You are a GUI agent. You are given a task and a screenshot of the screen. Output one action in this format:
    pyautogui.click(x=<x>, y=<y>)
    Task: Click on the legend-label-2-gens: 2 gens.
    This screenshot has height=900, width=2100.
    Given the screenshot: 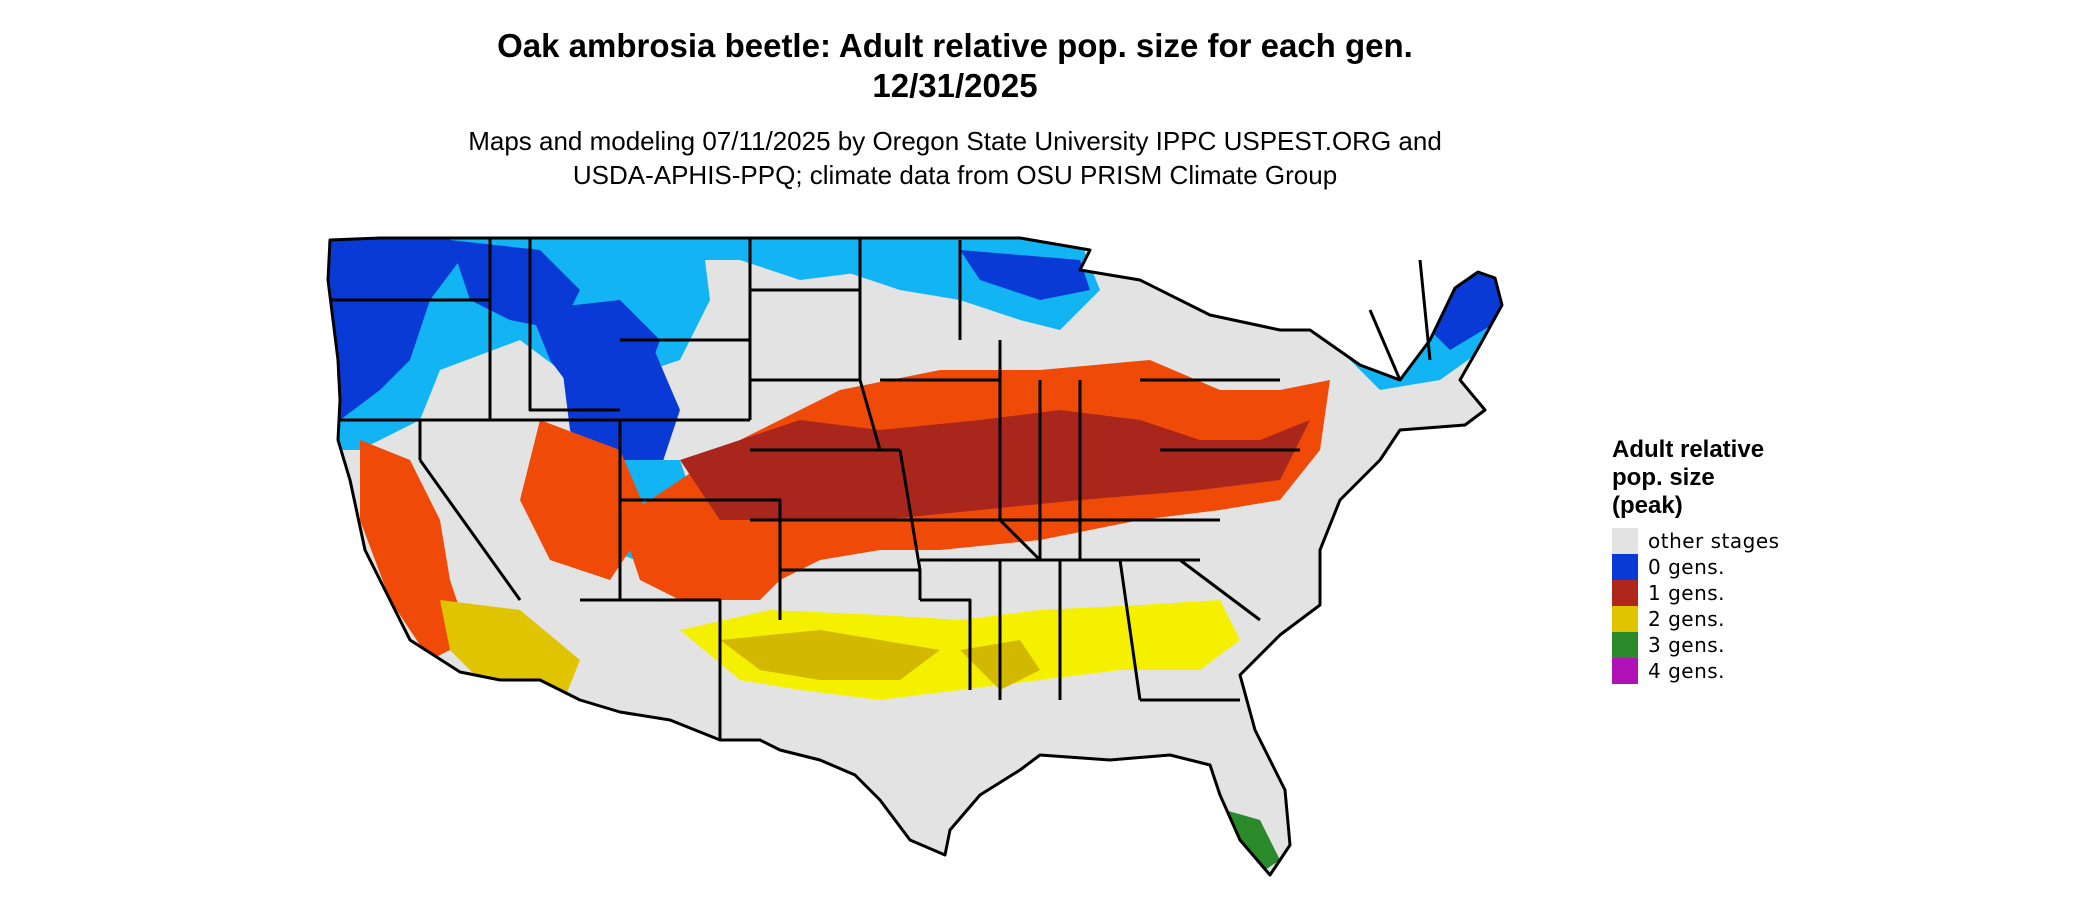 What is the action you would take?
    pyautogui.click(x=1687, y=619)
    